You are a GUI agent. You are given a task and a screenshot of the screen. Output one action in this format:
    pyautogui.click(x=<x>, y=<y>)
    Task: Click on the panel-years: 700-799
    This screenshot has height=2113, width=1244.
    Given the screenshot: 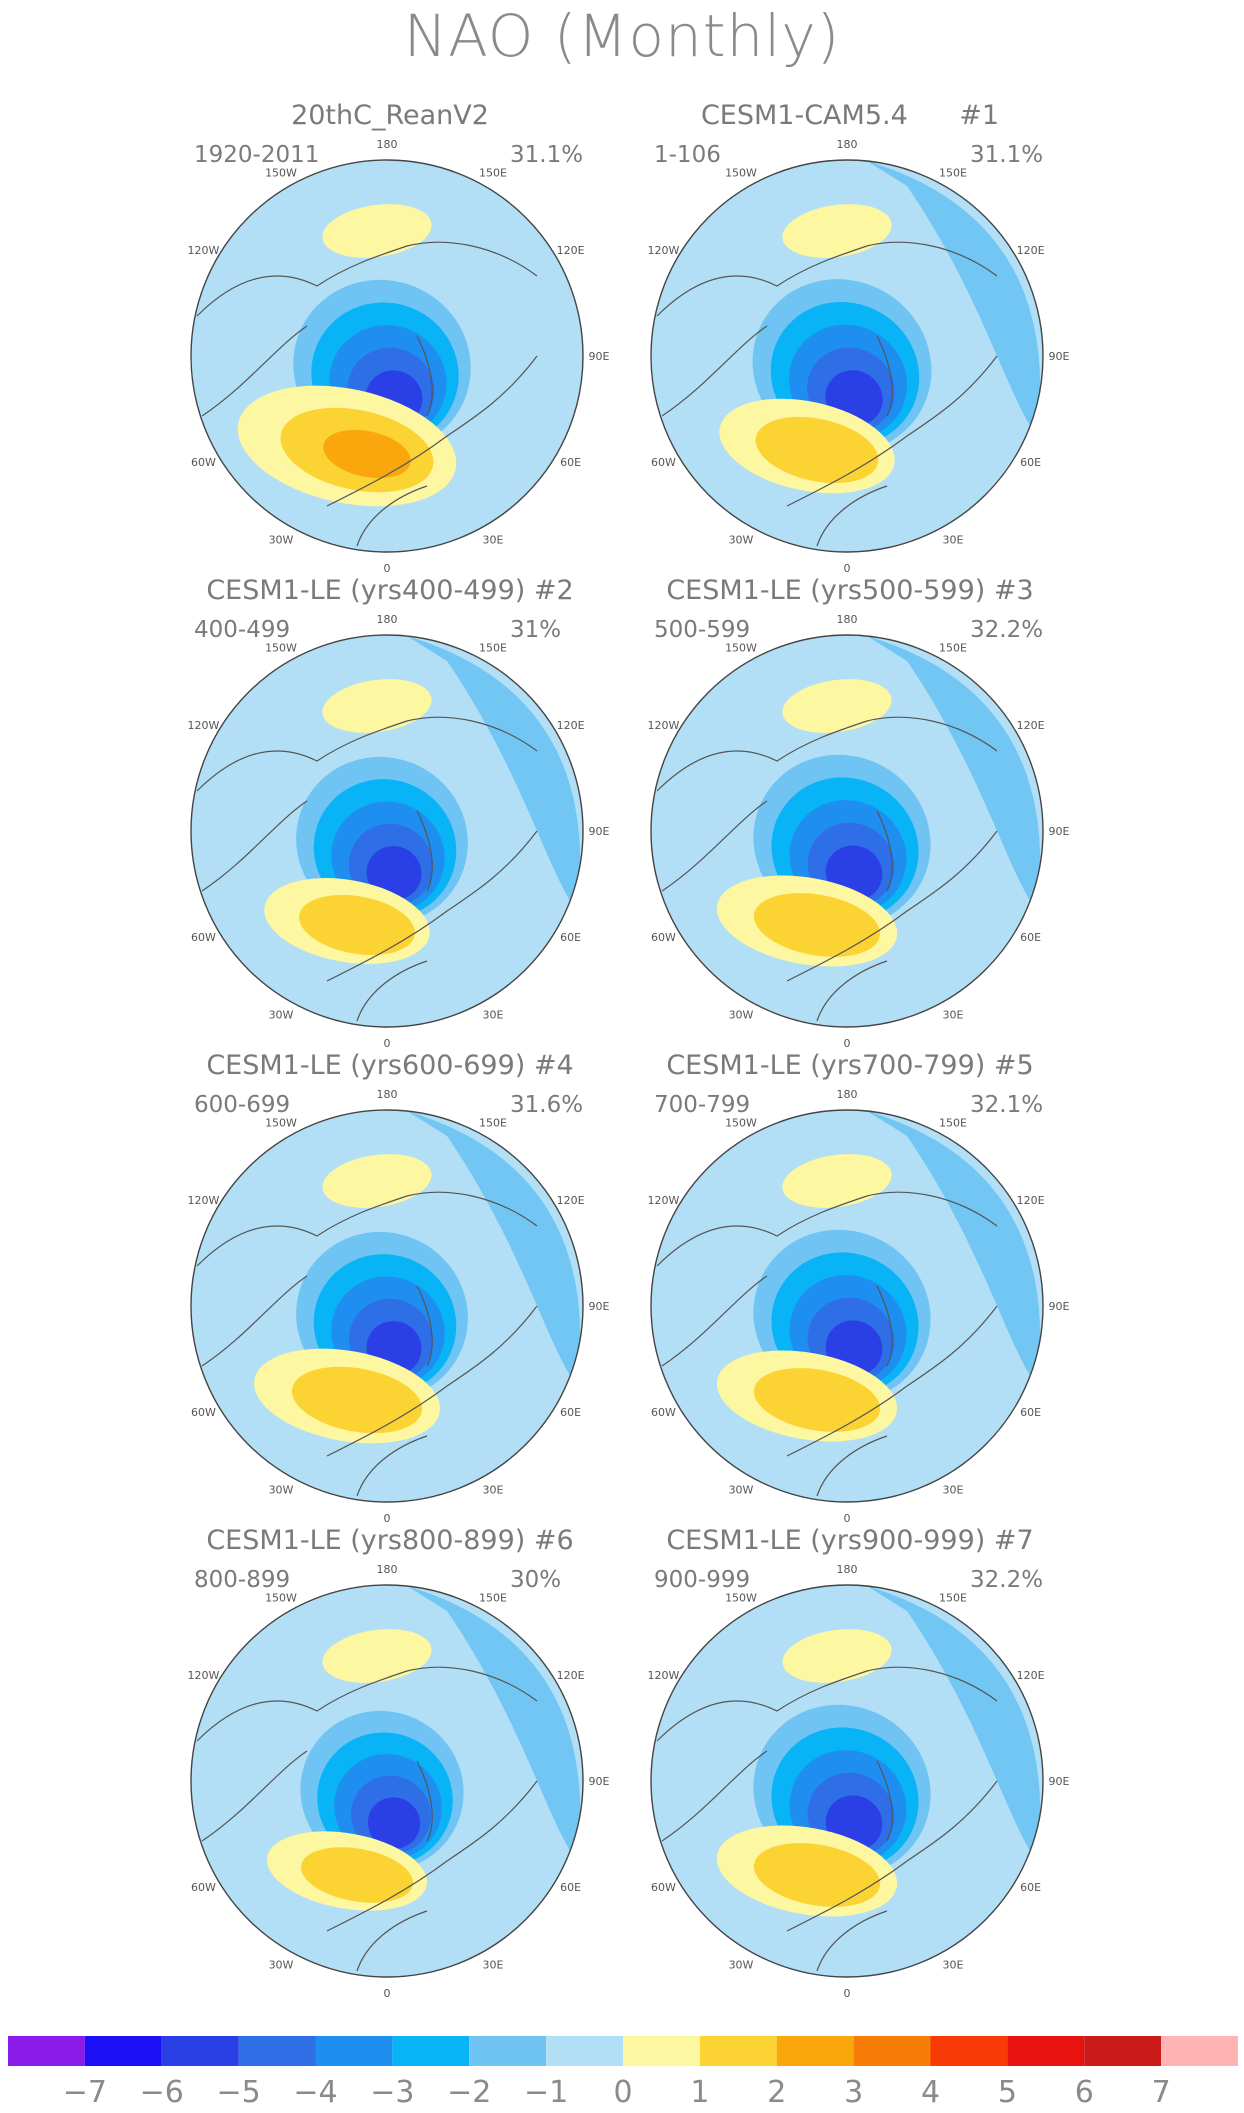 What is the action you would take?
    pyautogui.click(x=702, y=1105)
    